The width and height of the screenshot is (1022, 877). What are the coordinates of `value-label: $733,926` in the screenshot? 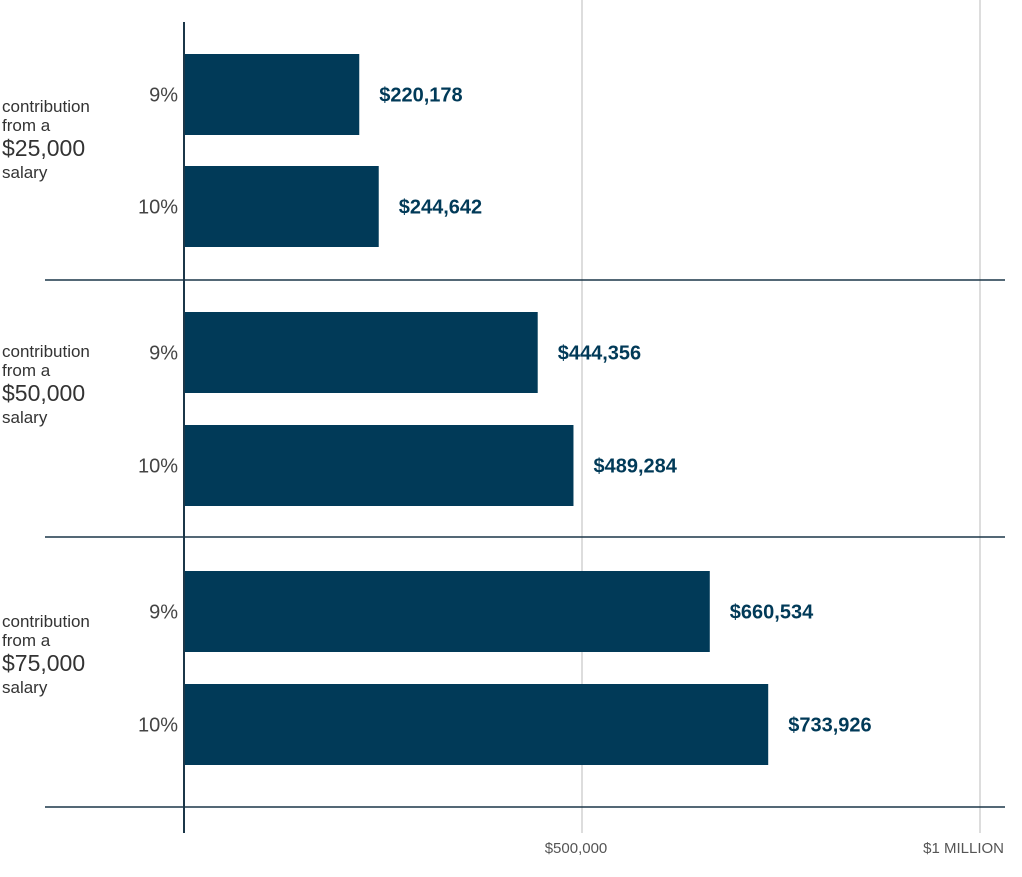 It's located at (829, 726).